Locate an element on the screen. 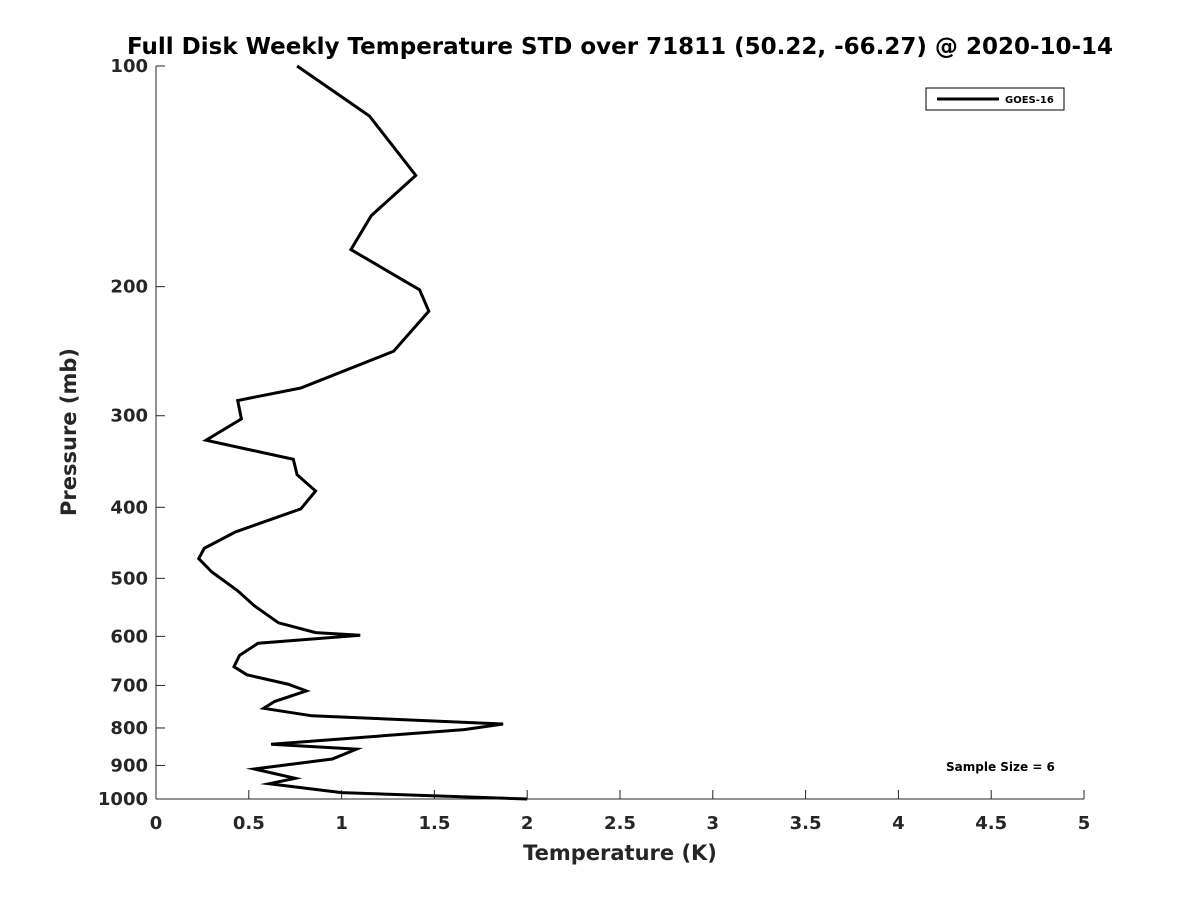  x-axis-label: Temperature (K) is located at coordinates (620, 853).